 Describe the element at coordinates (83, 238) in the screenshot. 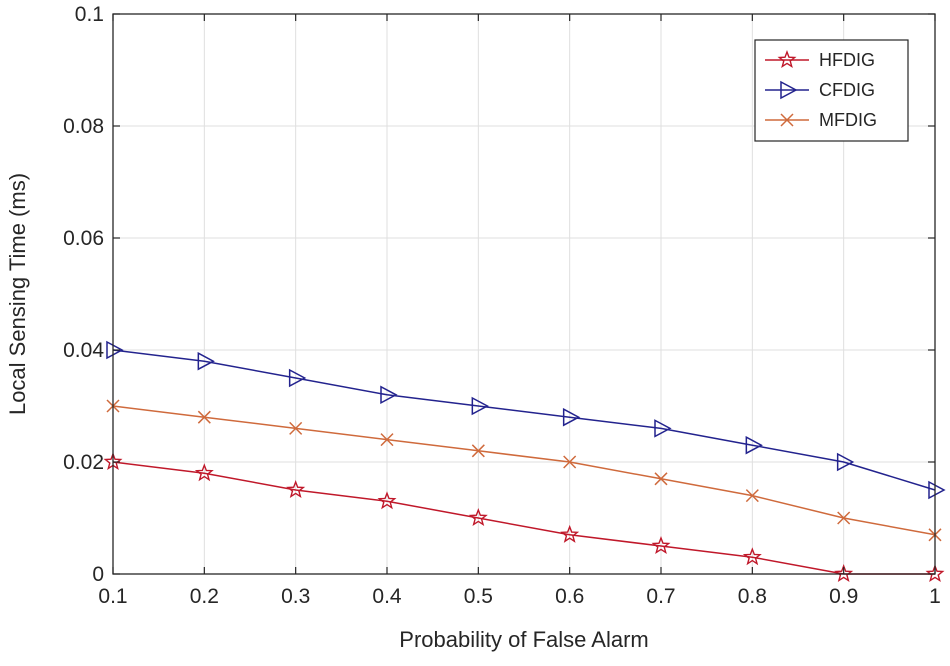

I see `y-tick-label: 0.06` at that location.